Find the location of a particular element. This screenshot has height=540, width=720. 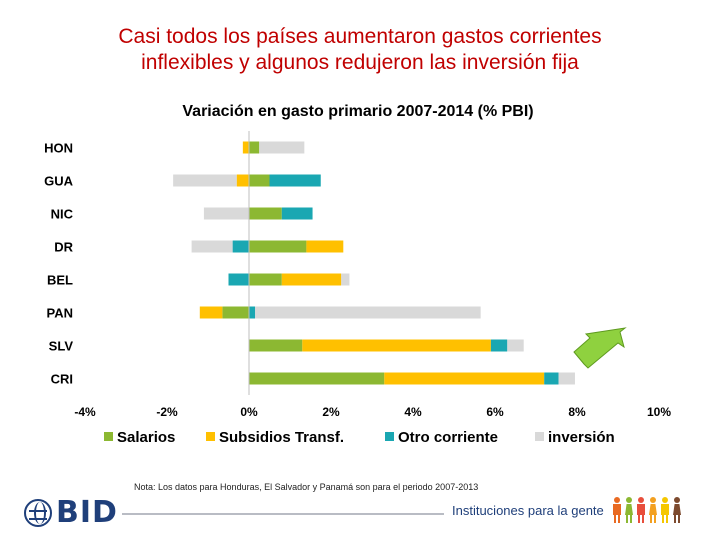

legend-item-3: inversión is located at coordinates (575, 437).